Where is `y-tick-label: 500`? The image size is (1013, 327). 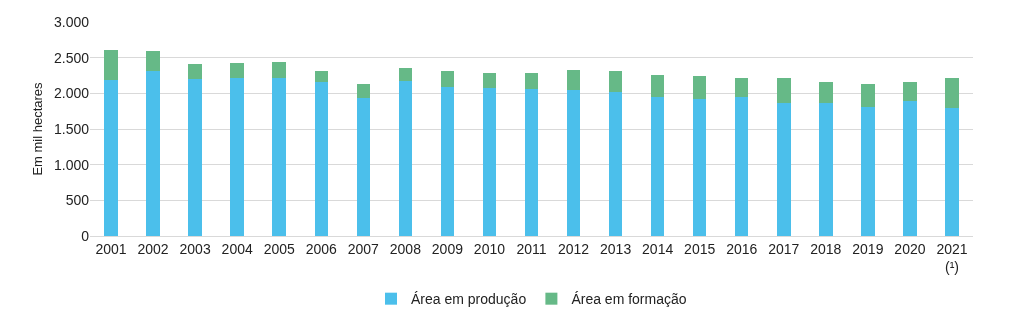
y-tick-label: 500 is located at coordinates (77, 200).